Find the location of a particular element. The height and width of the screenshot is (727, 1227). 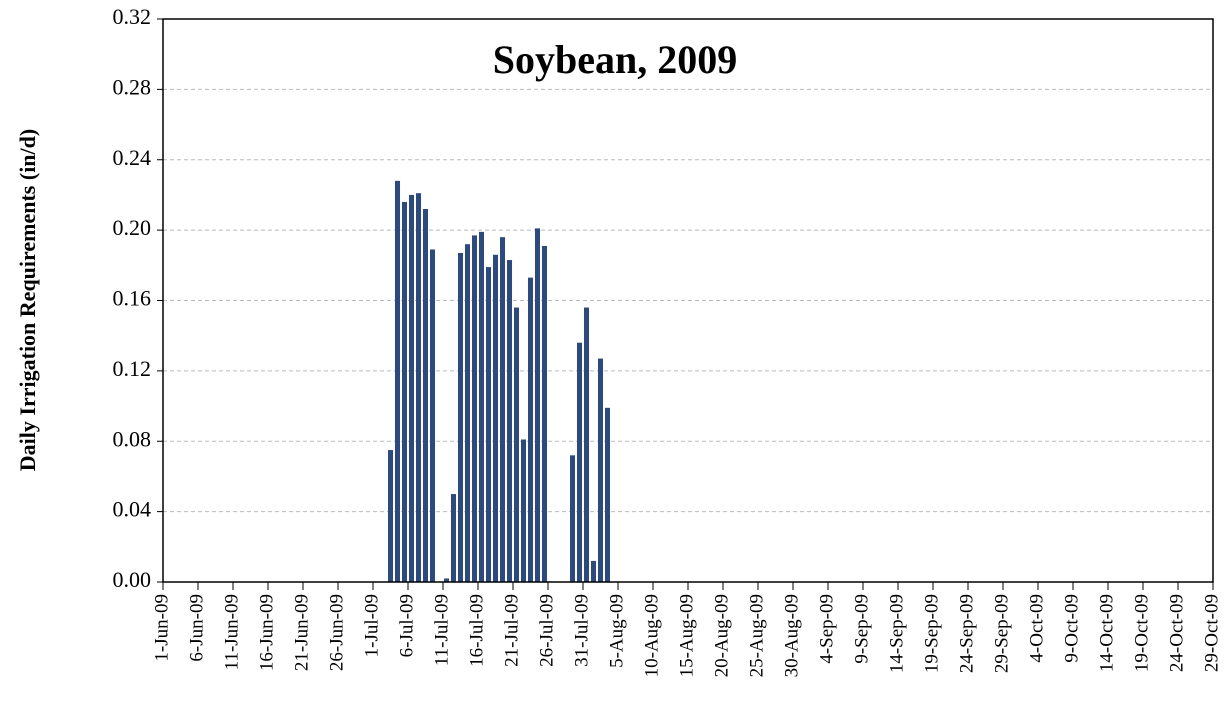

x-tick-label: 21-Jul-09 is located at coordinates (511, 630).